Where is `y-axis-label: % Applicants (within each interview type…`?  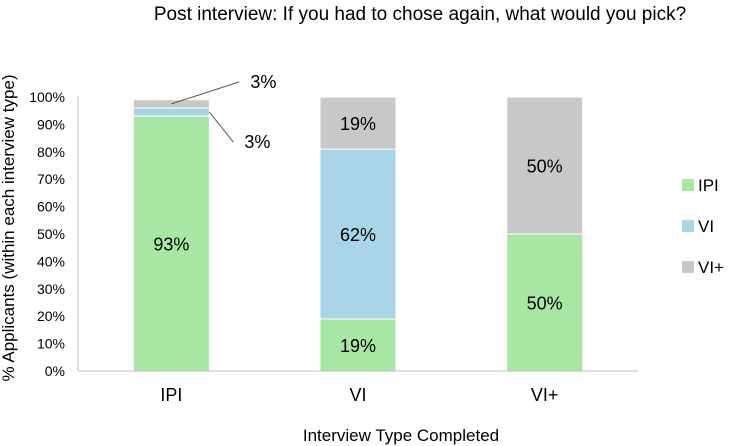
y-axis-label: % Applicants (within each interview type… is located at coordinates (9, 227).